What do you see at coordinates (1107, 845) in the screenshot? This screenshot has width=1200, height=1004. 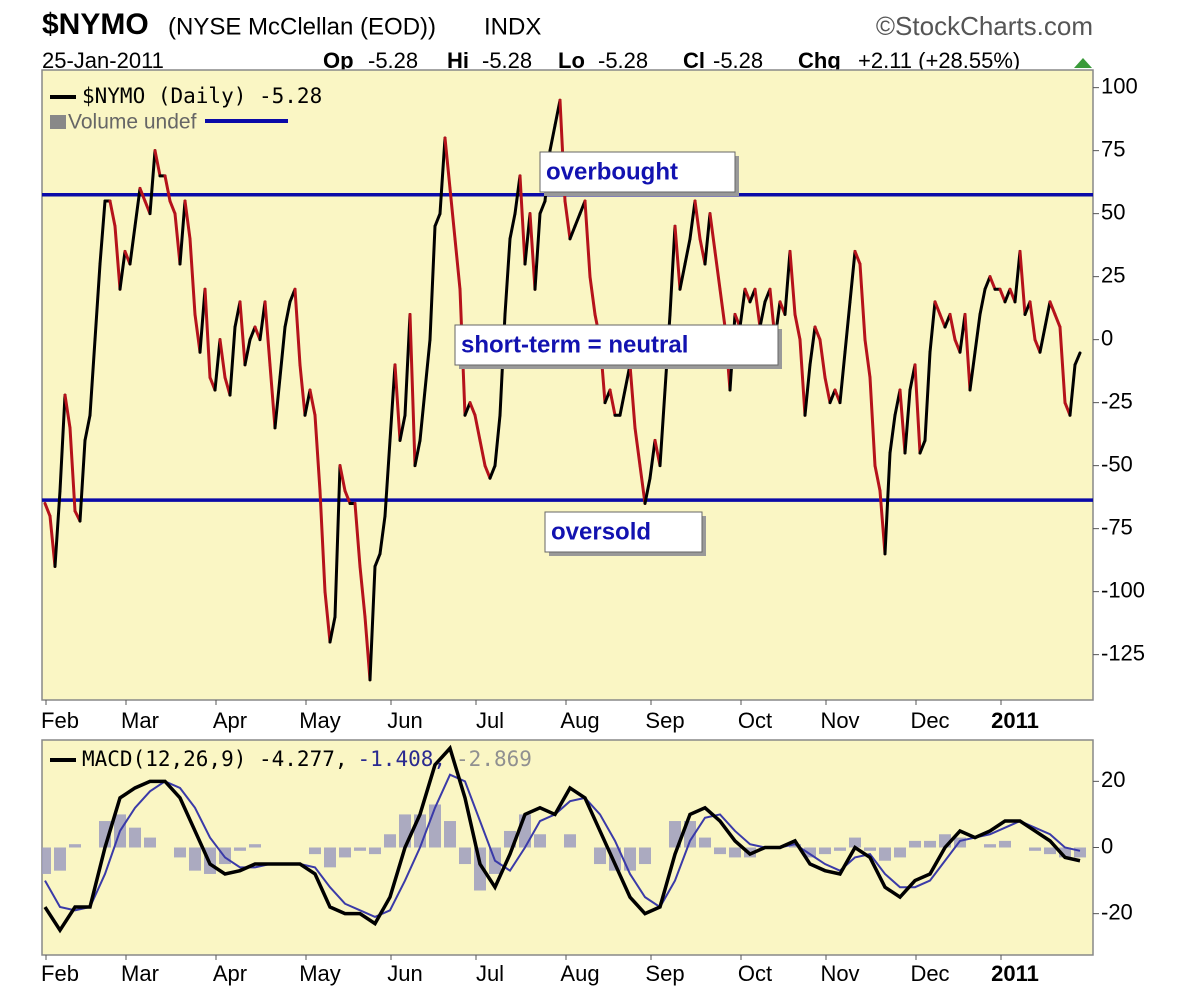 I see `y-tick-label: 0` at bounding box center [1107, 845].